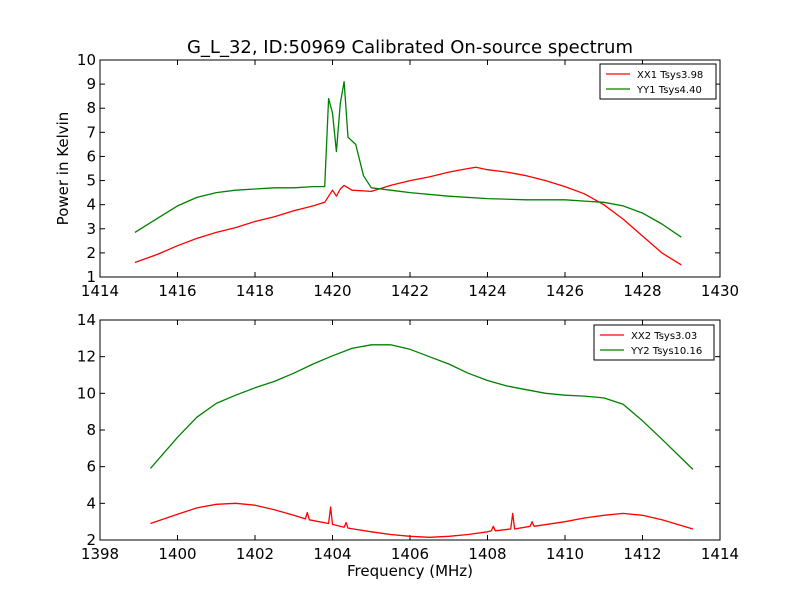  Describe the element at coordinates (422, 520) in the screenshot. I see `series-line-xx2` at that location.